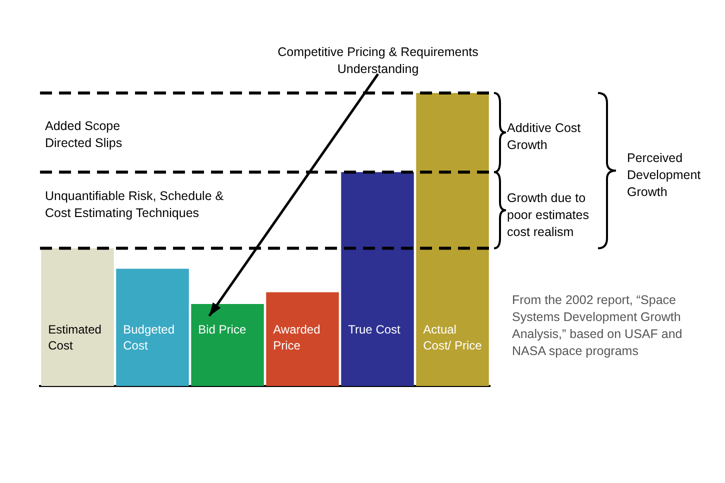 The height and width of the screenshot is (483, 725). What do you see at coordinates (544, 137) in the screenshot?
I see `text: Additive Cost Growth` at bounding box center [544, 137].